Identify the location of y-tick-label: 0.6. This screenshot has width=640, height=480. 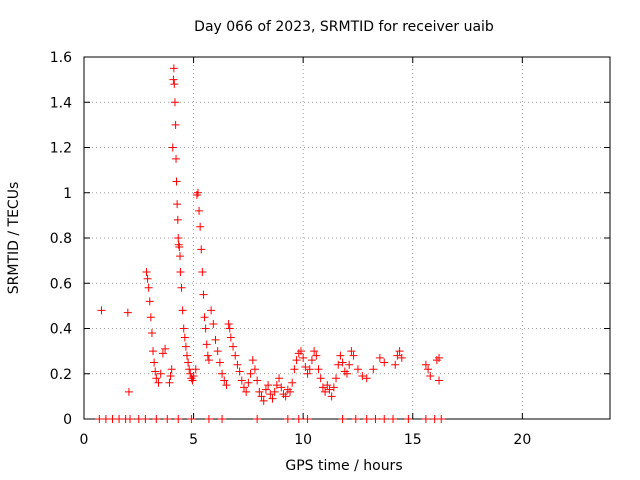
(61, 284).